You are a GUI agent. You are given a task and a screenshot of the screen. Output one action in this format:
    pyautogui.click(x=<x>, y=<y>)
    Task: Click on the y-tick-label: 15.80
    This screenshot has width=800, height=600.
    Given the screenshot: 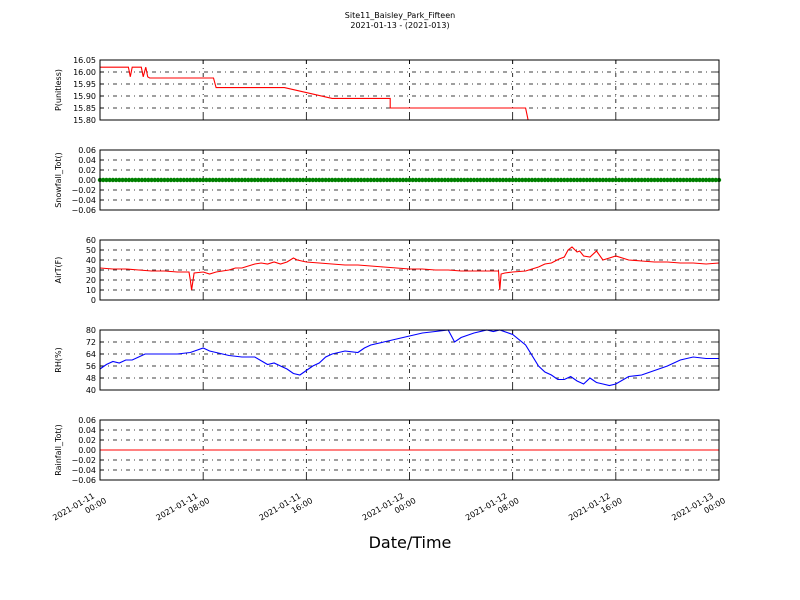 What is the action you would take?
    pyautogui.click(x=84, y=120)
    